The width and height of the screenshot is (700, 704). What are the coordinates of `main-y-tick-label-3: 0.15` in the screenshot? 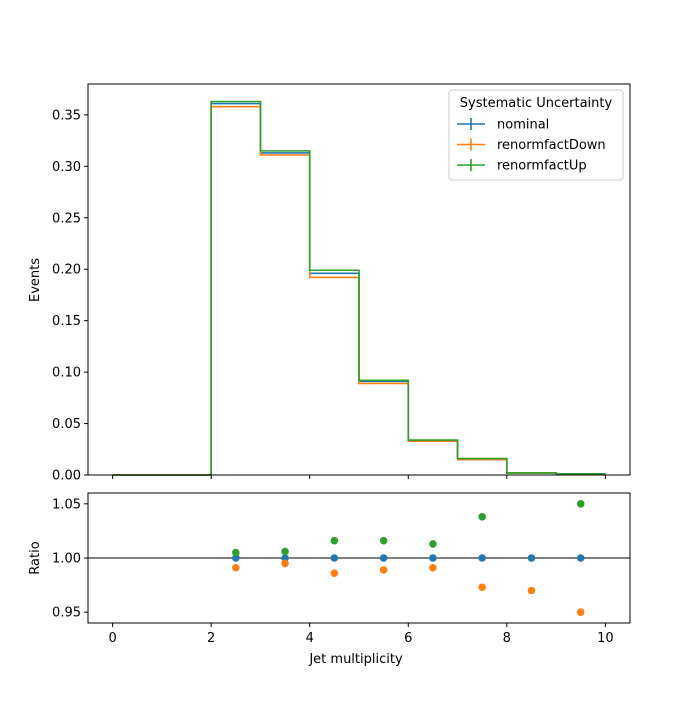 It's located at (66, 321).